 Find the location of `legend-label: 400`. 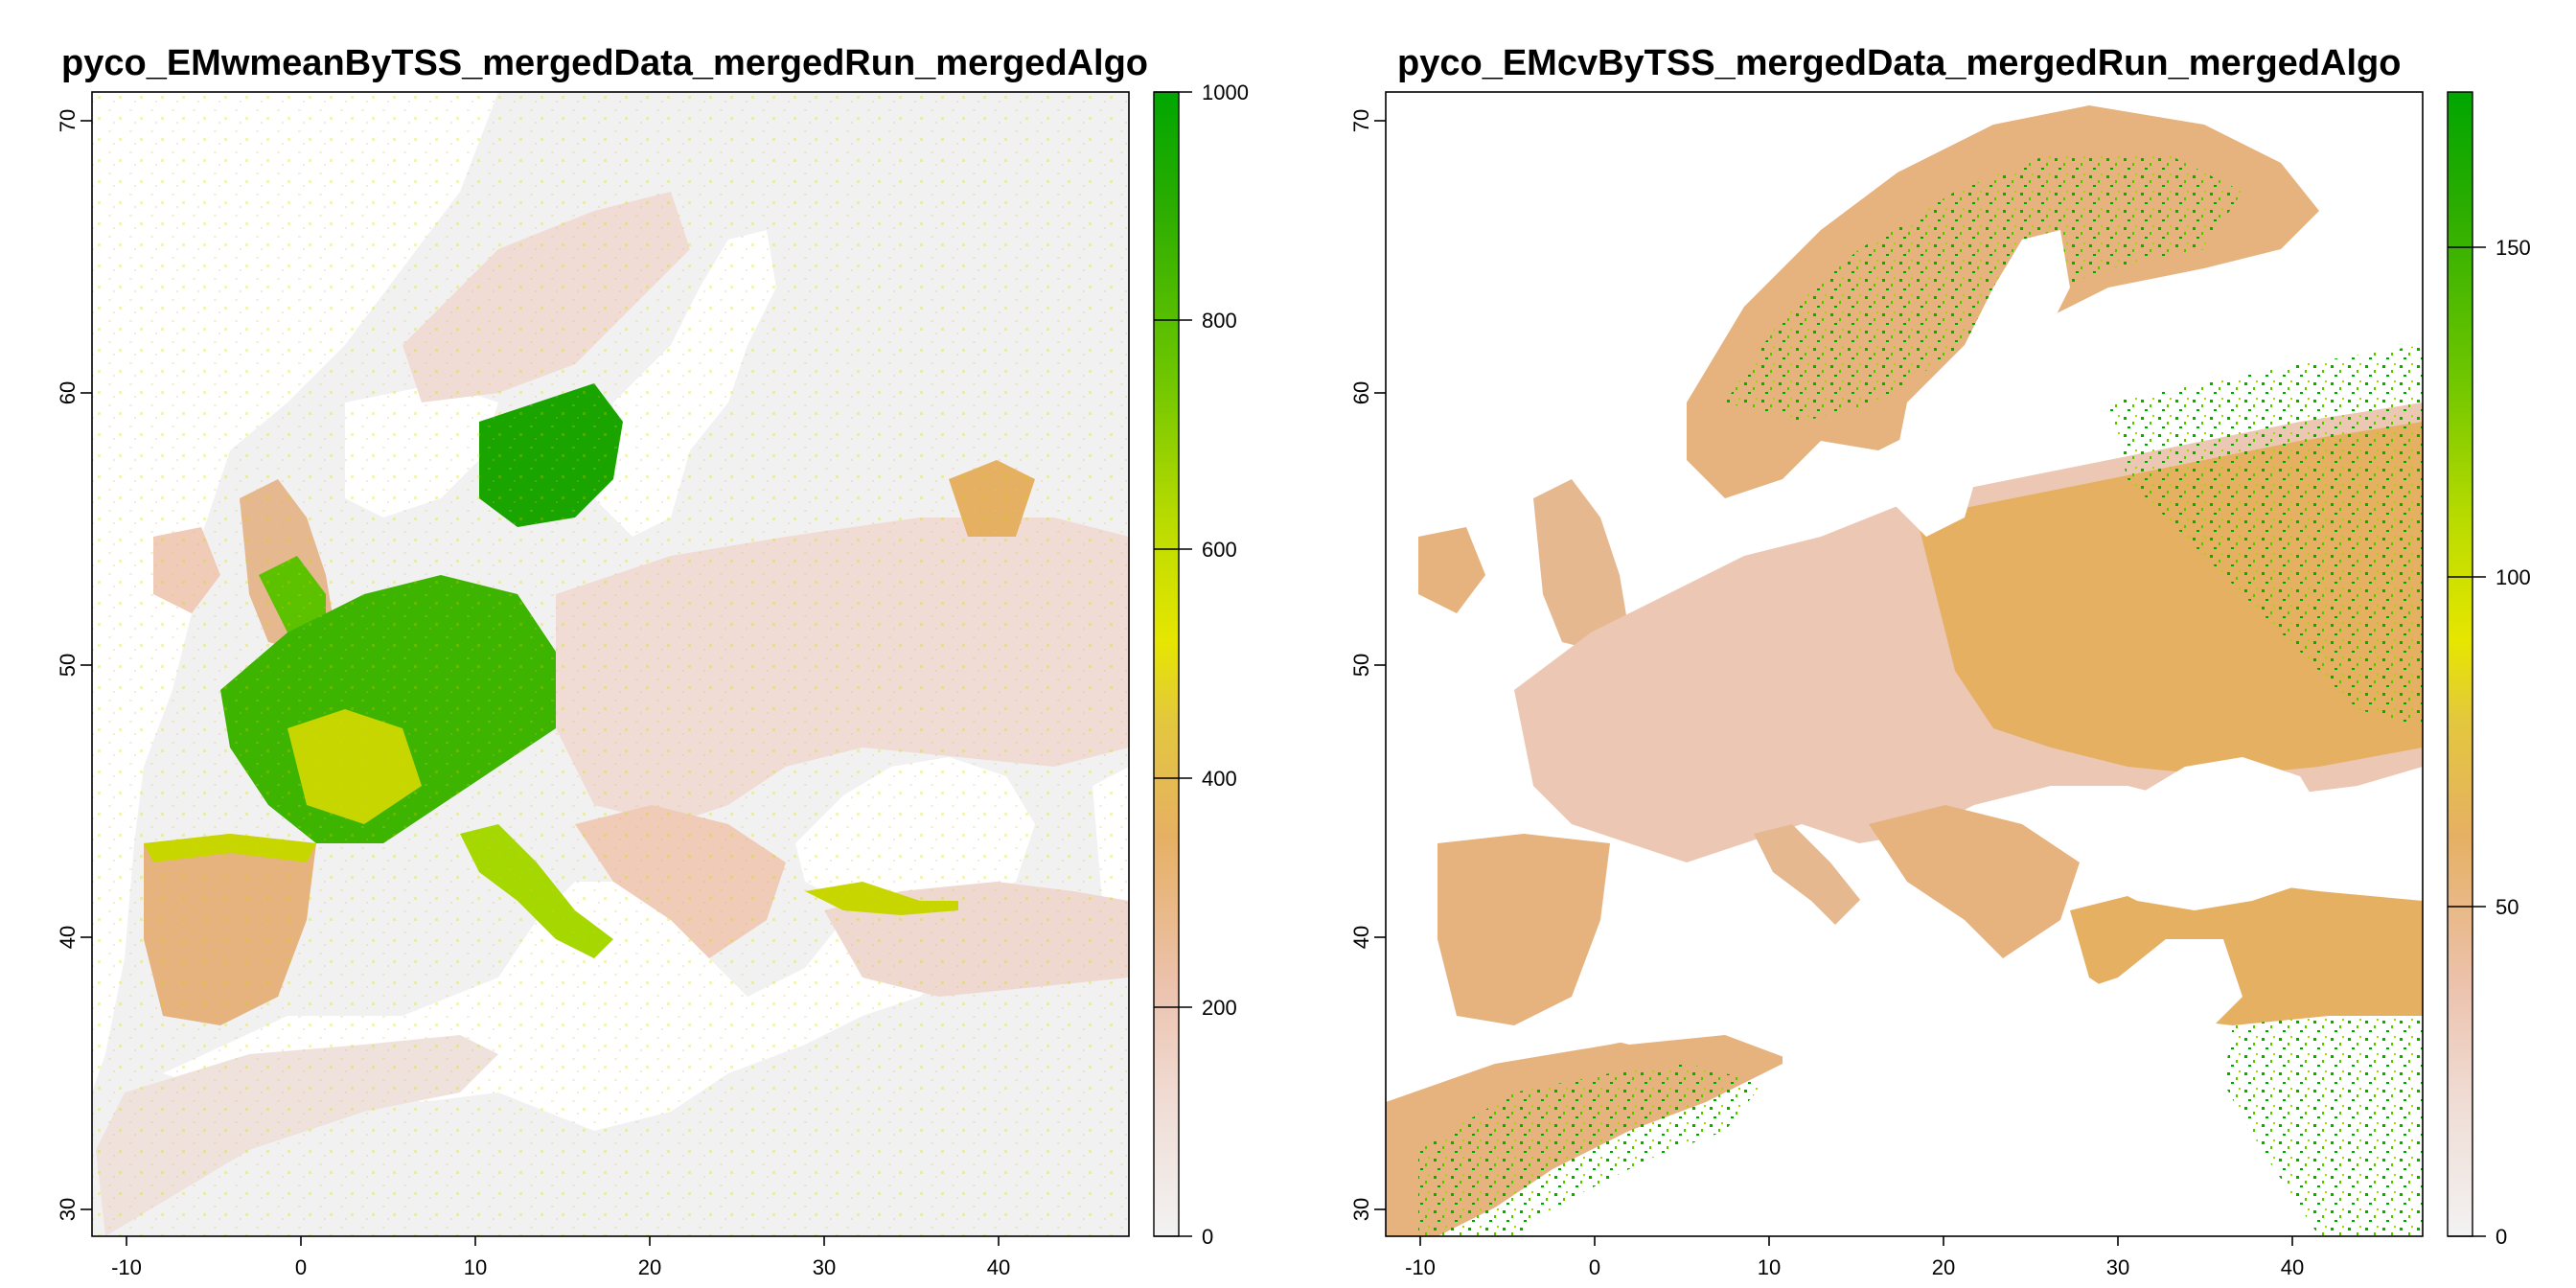

legend-label: 400 is located at coordinates (1219, 779).